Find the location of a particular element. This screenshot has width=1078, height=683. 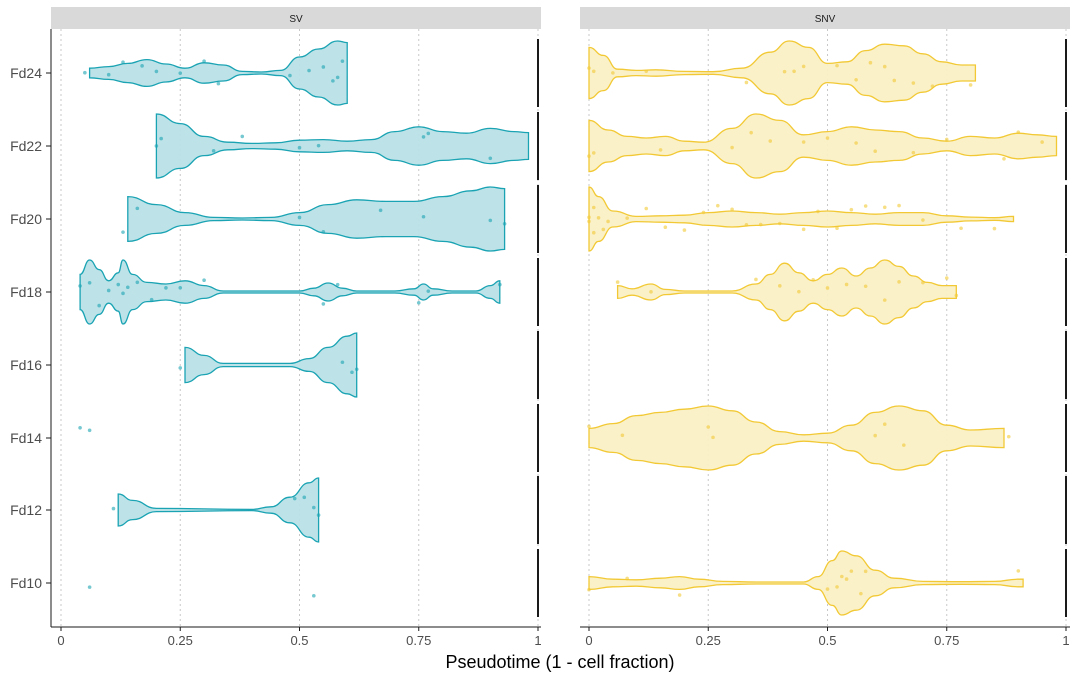

y-tick-label: Fd22 is located at coordinates (26, 146).